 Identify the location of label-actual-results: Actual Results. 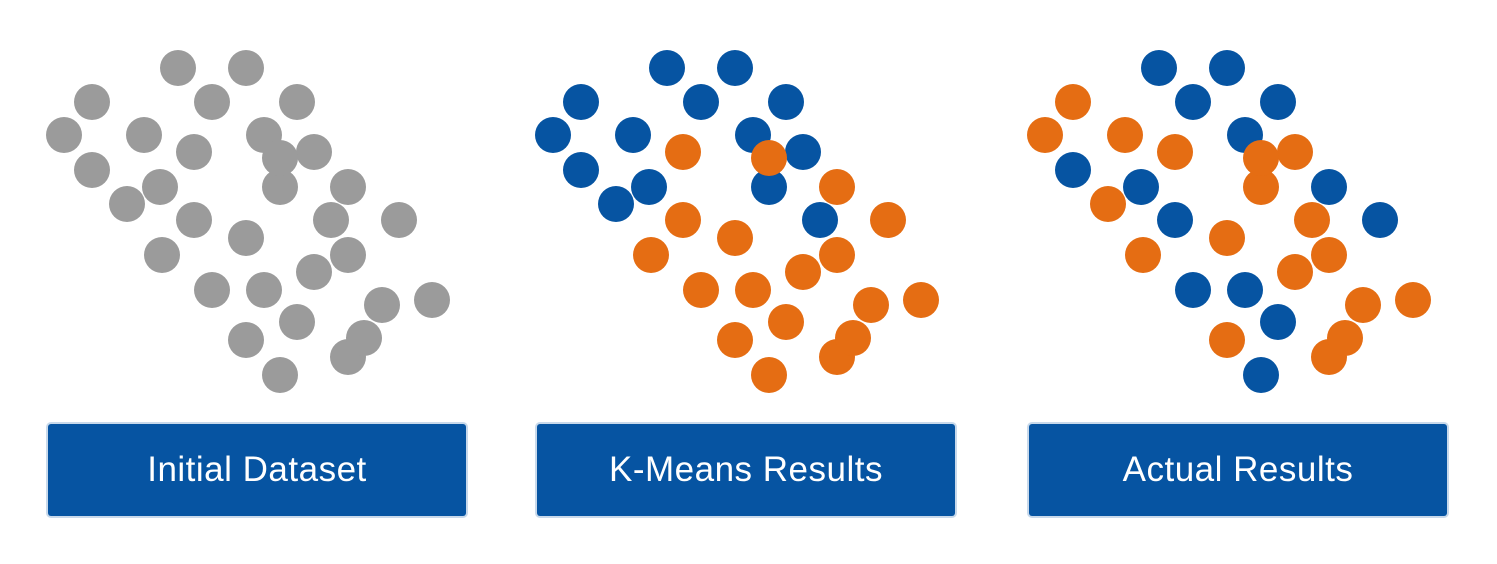
(1238, 470).